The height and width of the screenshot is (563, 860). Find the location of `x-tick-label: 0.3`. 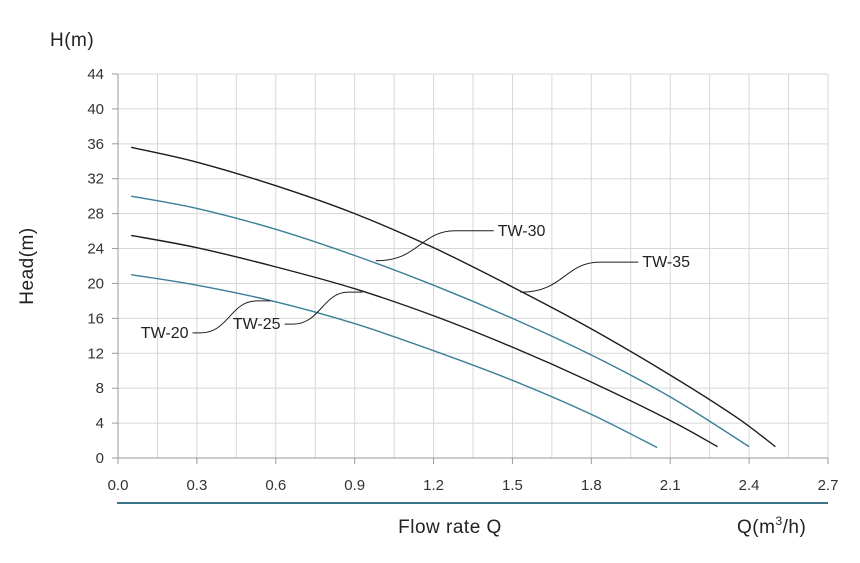

x-tick-label: 0.3 is located at coordinates (196, 485).